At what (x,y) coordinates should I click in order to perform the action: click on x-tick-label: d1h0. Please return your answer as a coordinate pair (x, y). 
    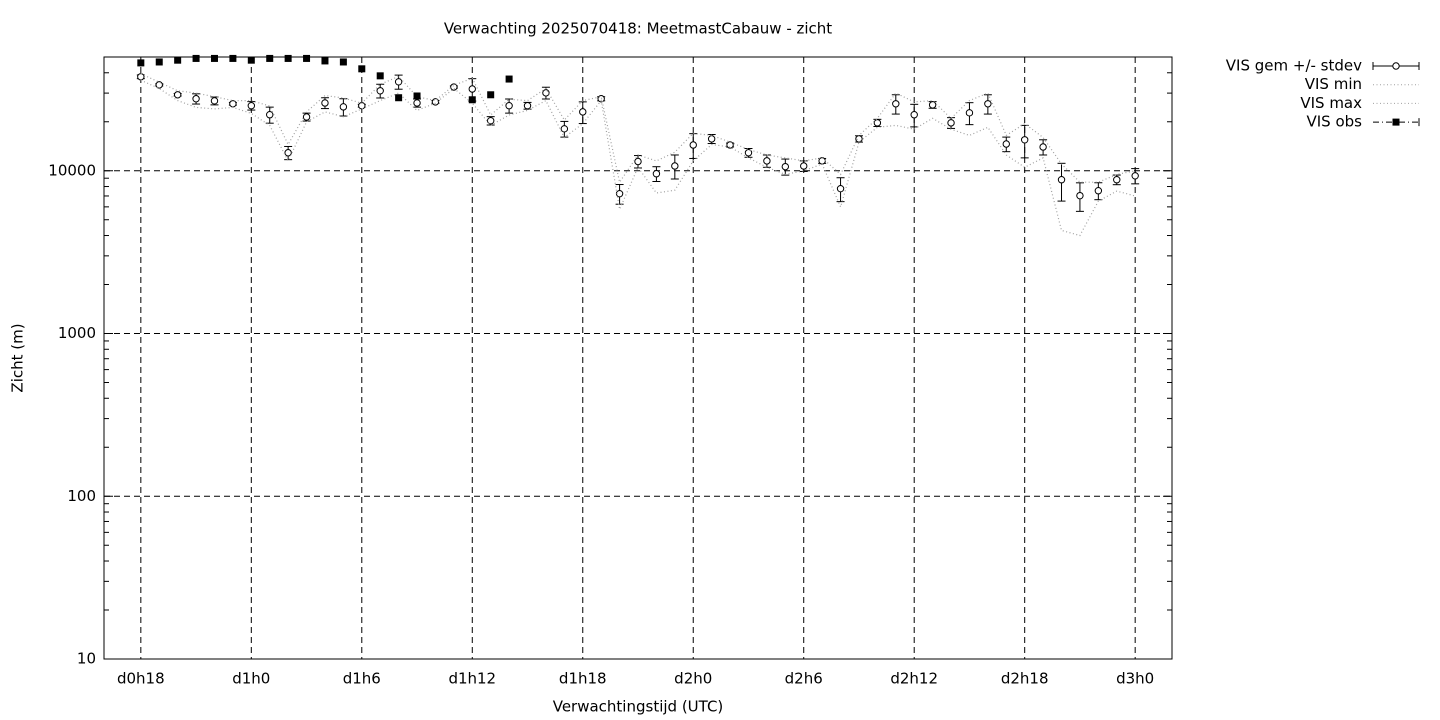
    Looking at the image, I should click on (251, 679).